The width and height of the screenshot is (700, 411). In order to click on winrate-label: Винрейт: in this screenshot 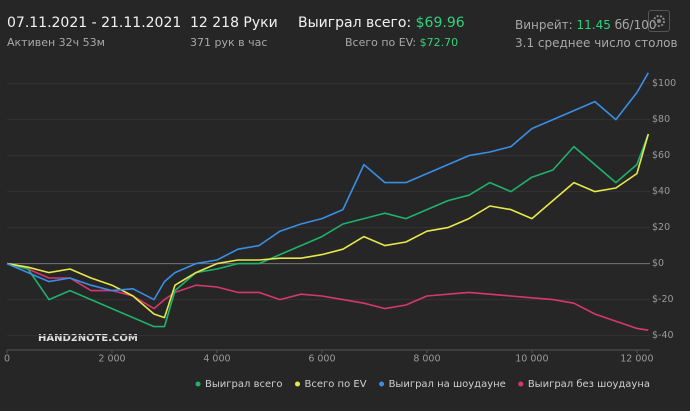, I will do `click(544, 25)`.